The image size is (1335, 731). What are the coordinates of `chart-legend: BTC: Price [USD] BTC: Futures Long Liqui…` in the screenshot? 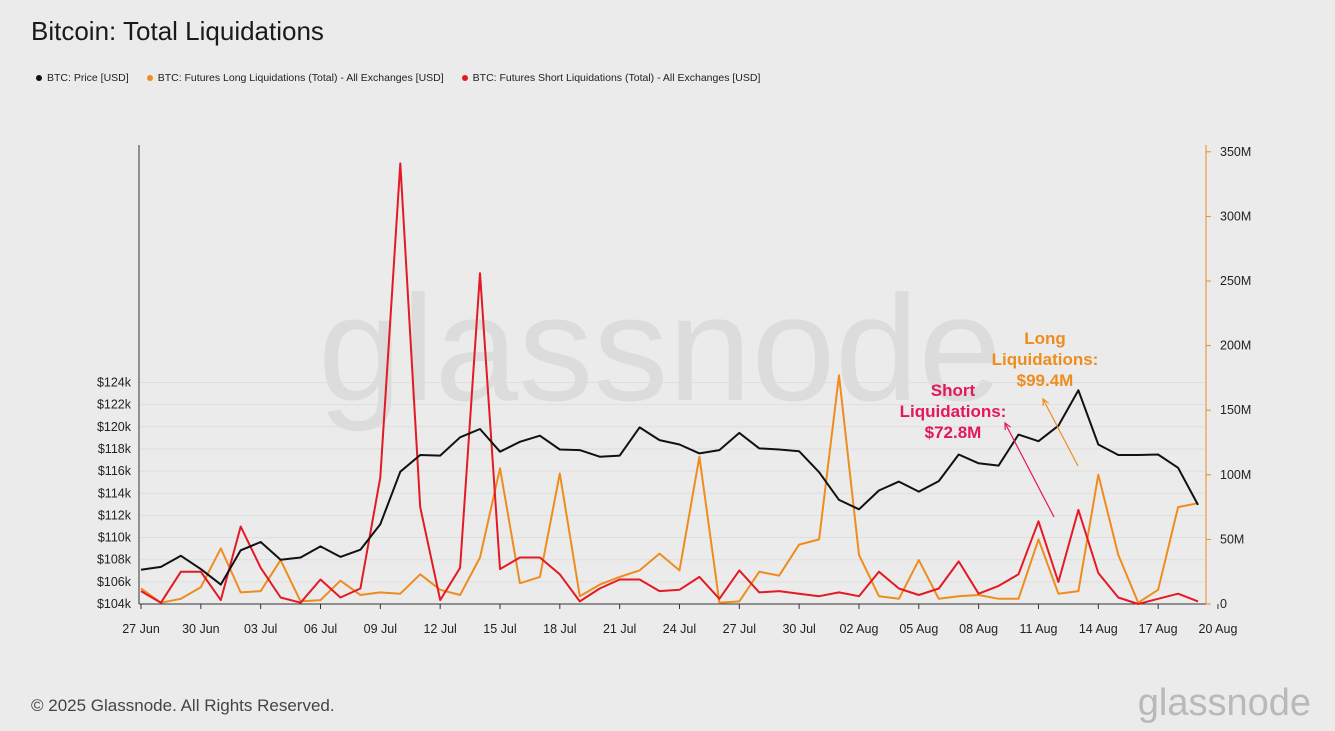 It's located at (398, 78).